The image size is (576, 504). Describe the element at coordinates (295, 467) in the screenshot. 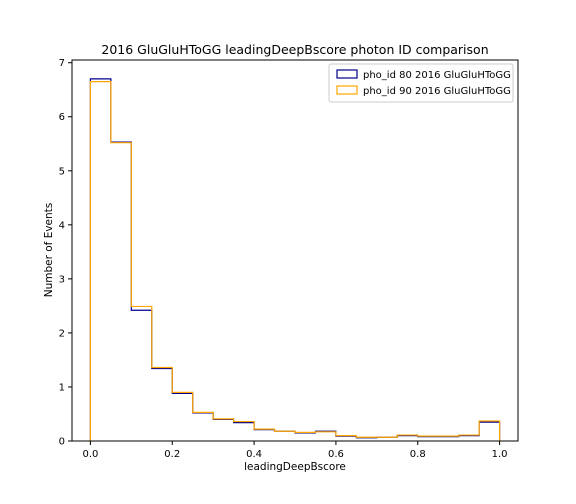

I see `x-axis-label: leadingDeepBscore` at that location.